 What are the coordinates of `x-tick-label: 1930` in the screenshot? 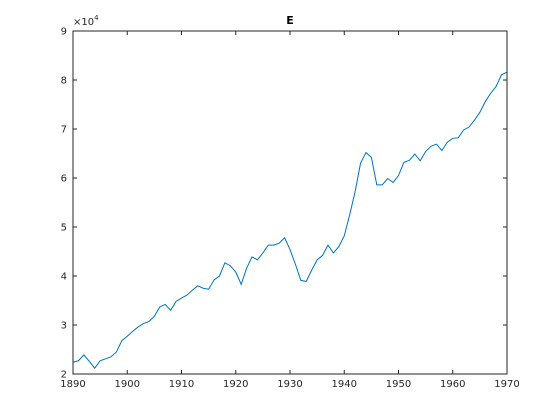 It's located at (289, 384).